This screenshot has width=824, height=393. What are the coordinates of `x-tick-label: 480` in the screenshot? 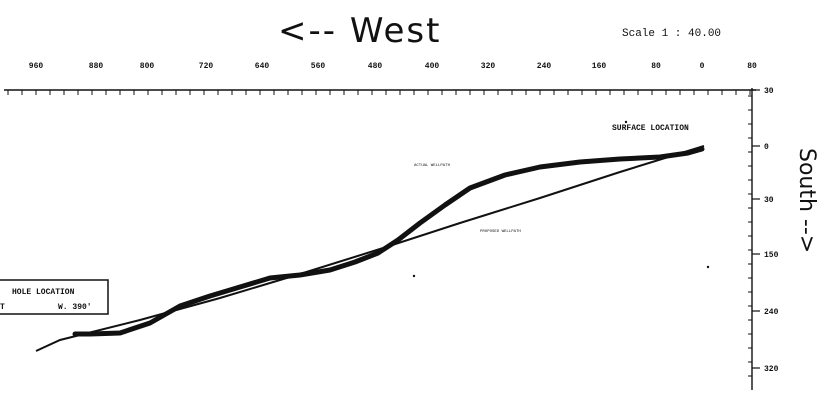 It's located at (375, 66).